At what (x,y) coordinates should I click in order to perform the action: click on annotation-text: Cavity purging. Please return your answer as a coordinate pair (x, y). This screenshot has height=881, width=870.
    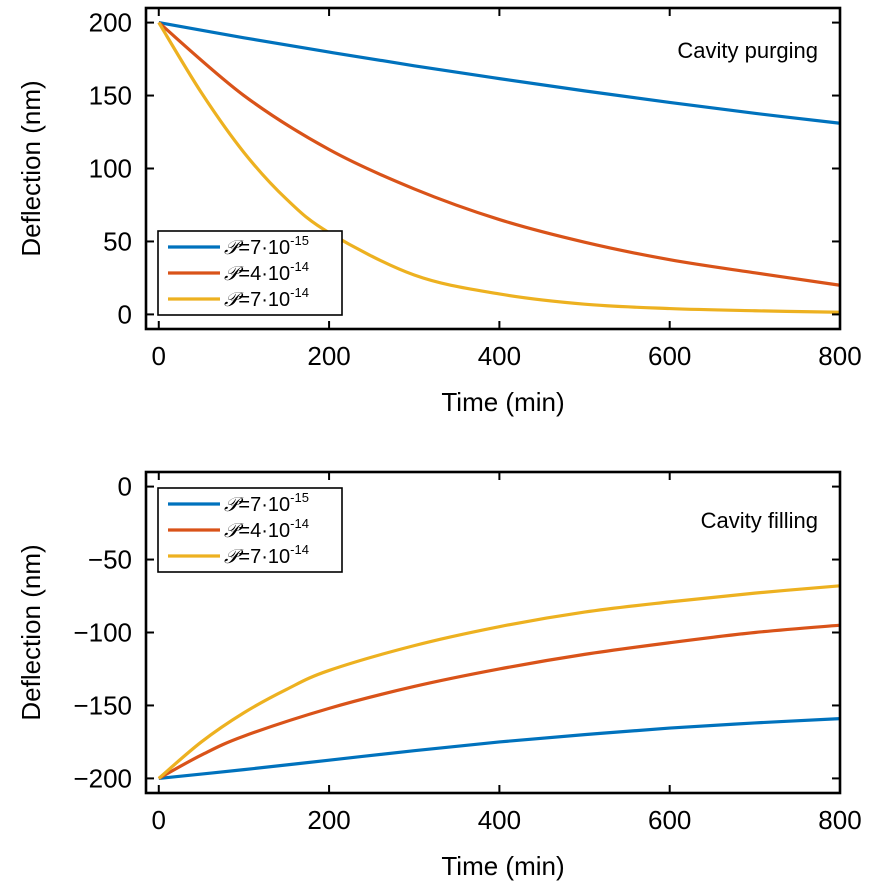
    Looking at the image, I should click on (747, 50).